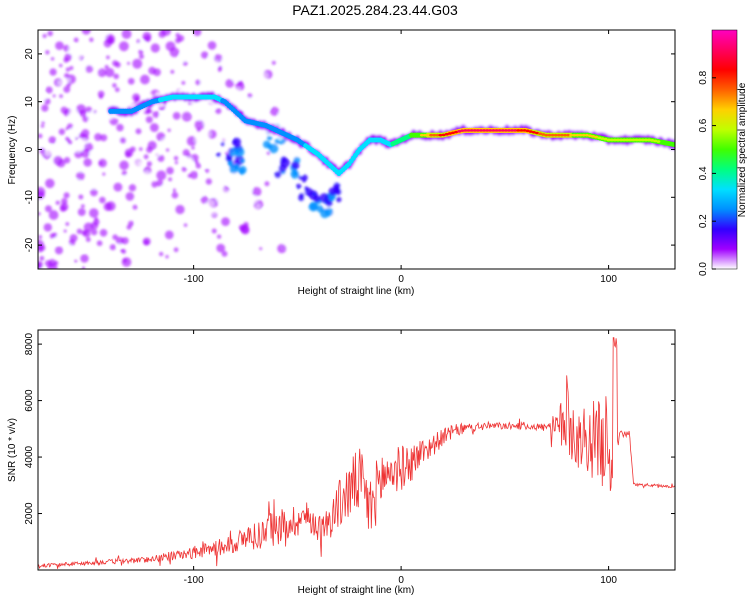 This screenshot has height=600, width=750. What do you see at coordinates (29, 149) in the screenshot?
I see `y-tick-label: 0` at bounding box center [29, 149].